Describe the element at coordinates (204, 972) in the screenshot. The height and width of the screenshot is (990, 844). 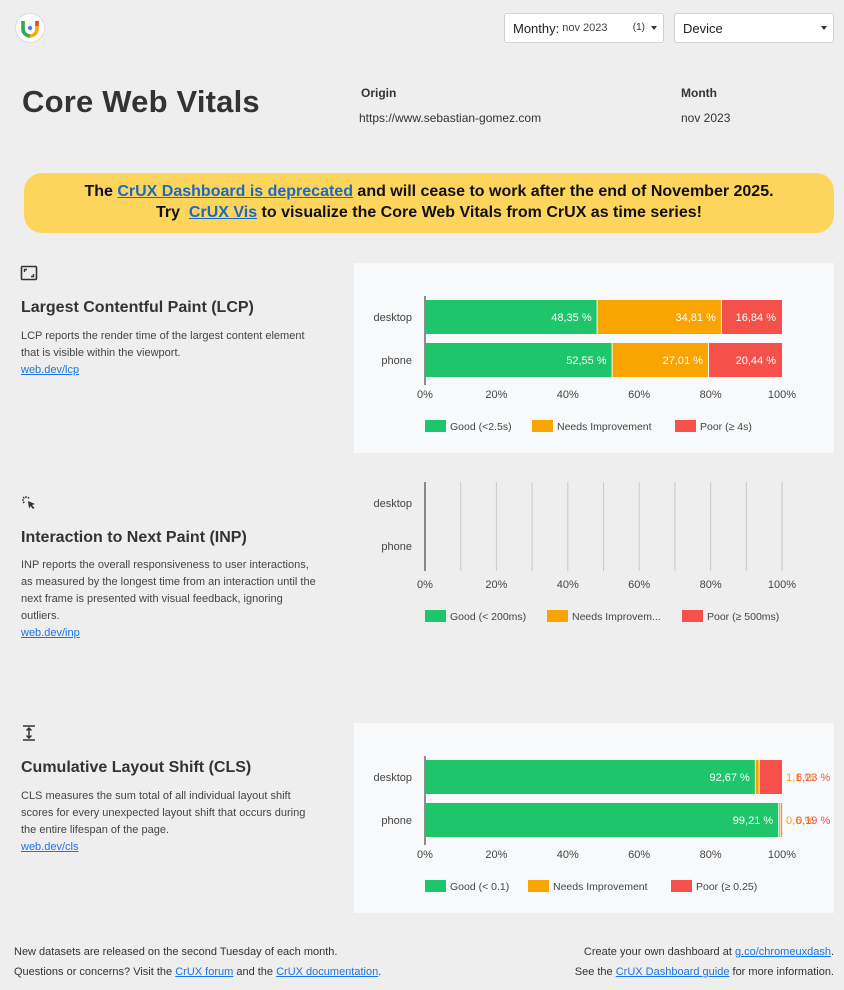
I see `crux-forum-link: CrUX forum` at that location.